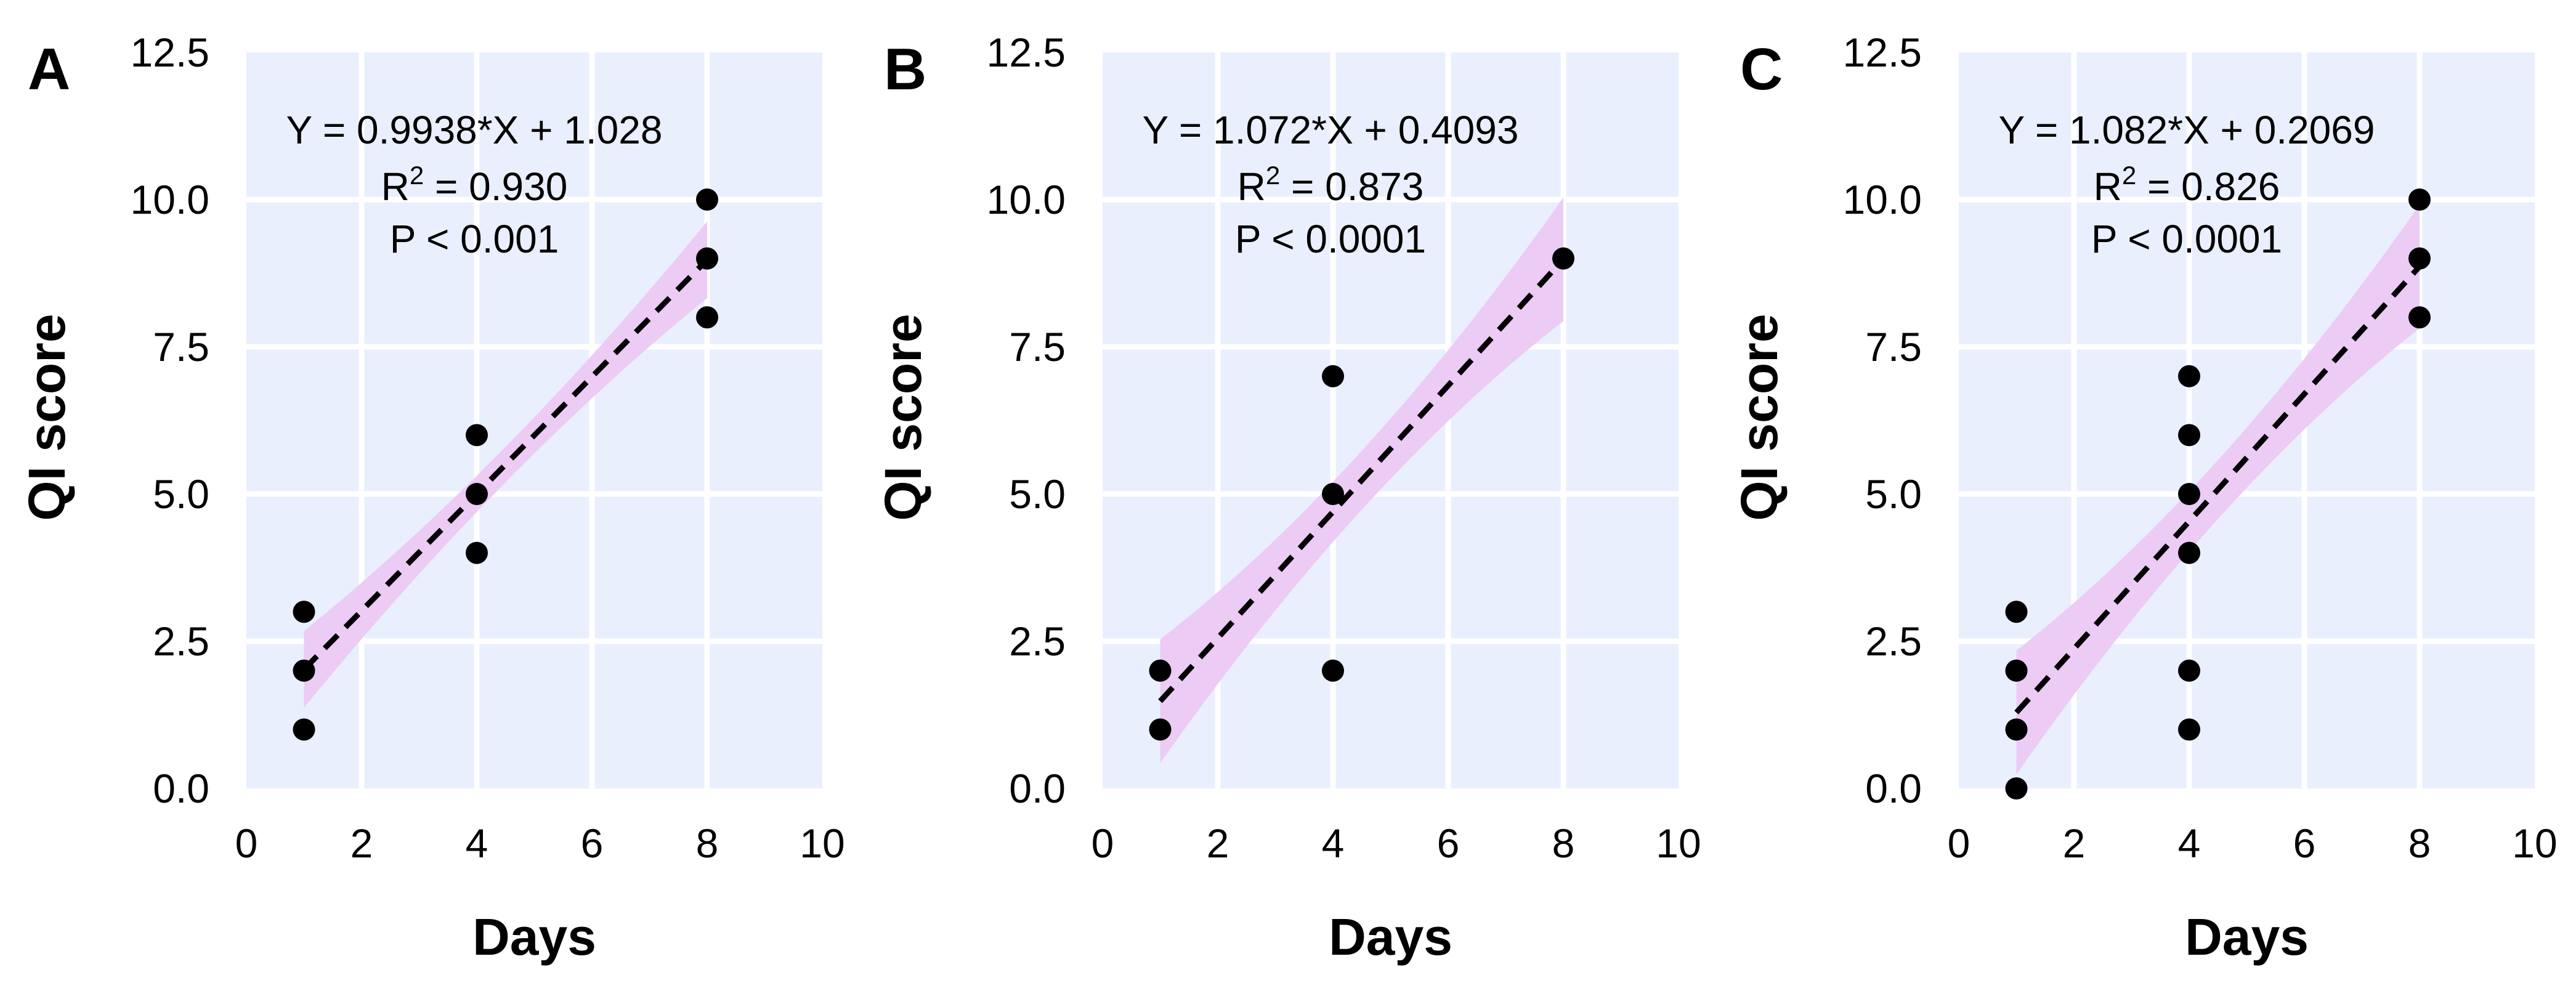 The width and height of the screenshot is (2576, 996). Describe the element at coordinates (1331, 130) in the screenshot. I see `regression-equation: Y = 1.072*X + 0.4093` at that location.